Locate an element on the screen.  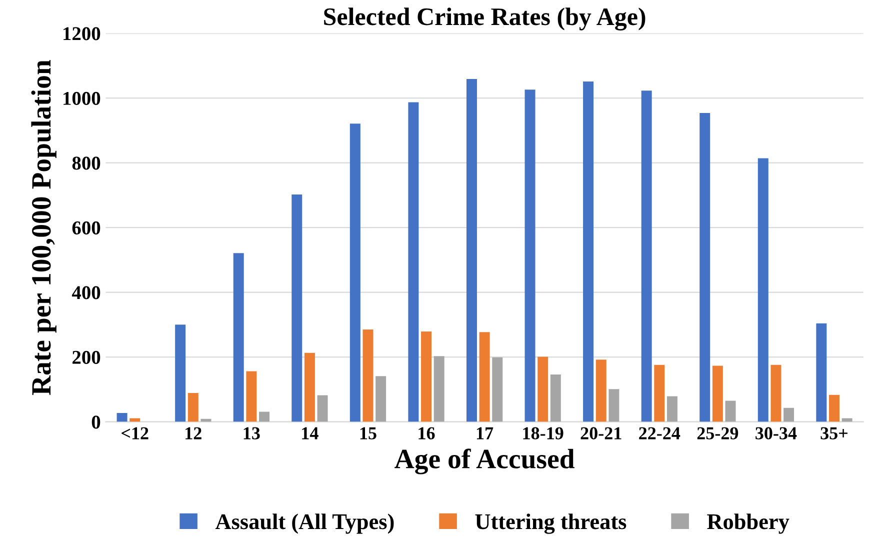
x-tick-label: 18-19 is located at coordinates (543, 433).